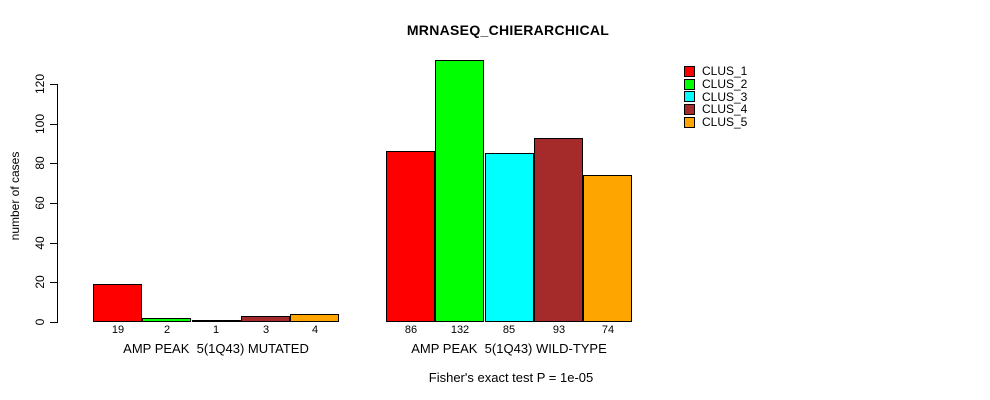  What do you see at coordinates (40, 163) in the screenshot?
I see `y-axis-tick-label: 80` at bounding box center [40, 163].